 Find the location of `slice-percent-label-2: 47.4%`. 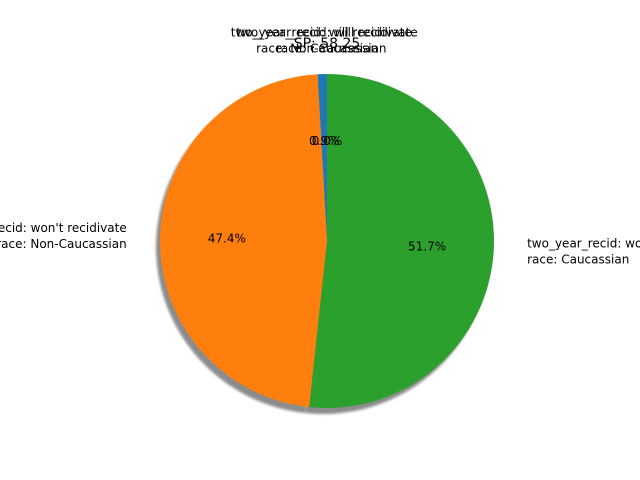

slice-percent-label-2: 47.4% is located at coordinates (227, 239).